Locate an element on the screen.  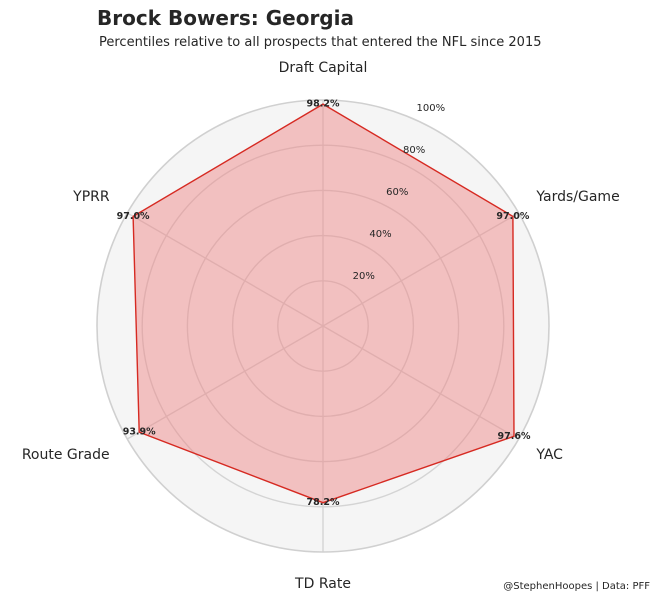
data-value-label: 98.2% is located at coordinates (323, 104).